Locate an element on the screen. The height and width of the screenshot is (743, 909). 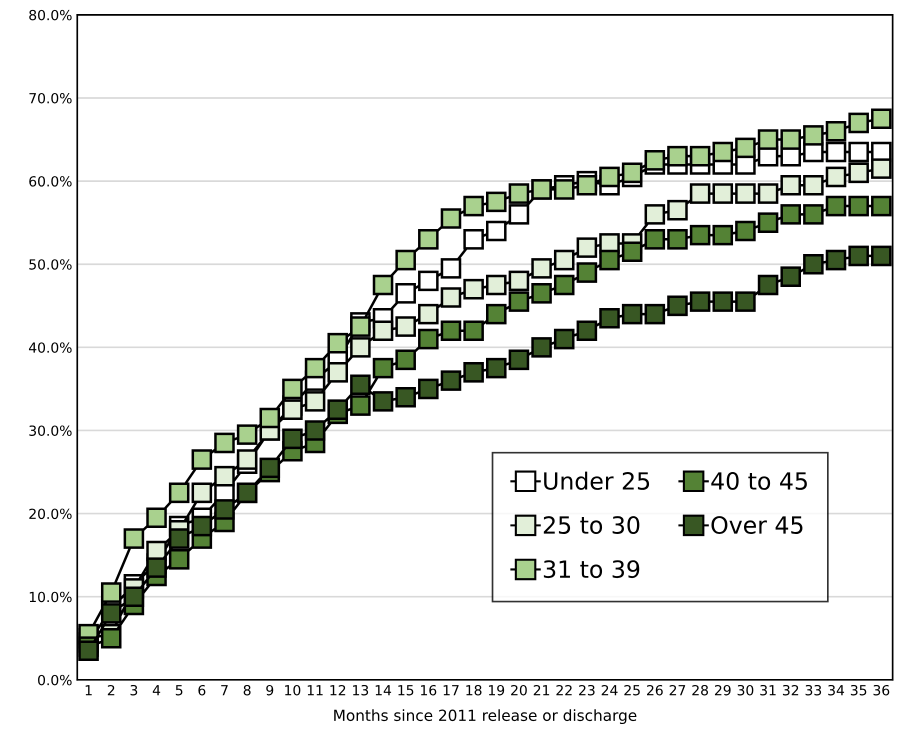
x-tick-label: 33 is located at coordinates (814, 690).